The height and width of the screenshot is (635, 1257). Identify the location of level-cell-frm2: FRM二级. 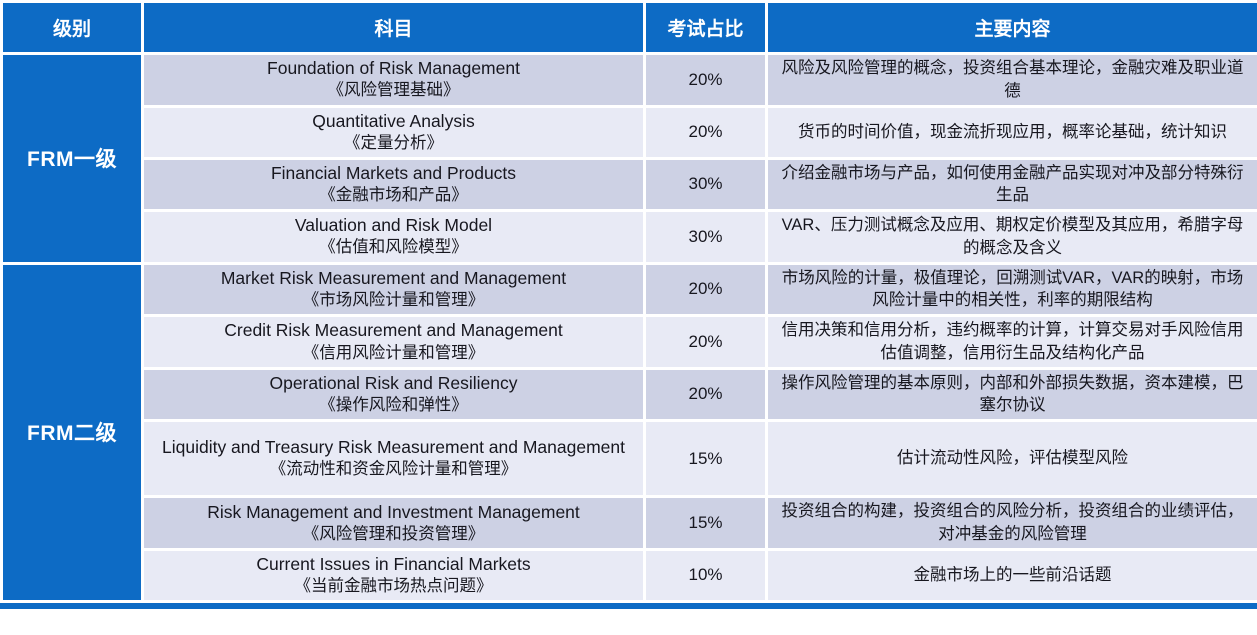
(72, 432).